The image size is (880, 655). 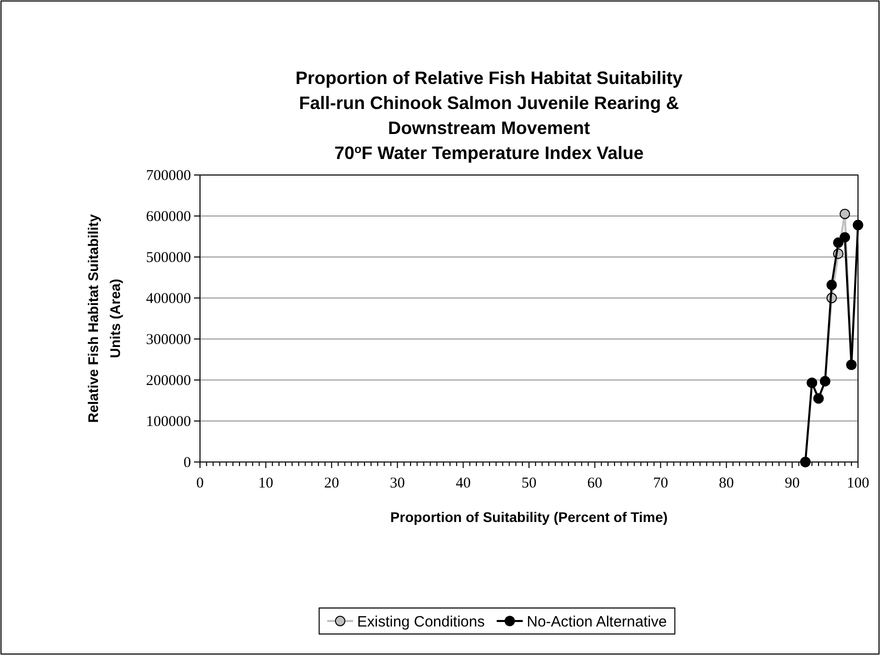 What do you see at coordinates (168, 176) in the screenshot?
I see `y-tick-label: 700000` at bounding box center [168, 176].